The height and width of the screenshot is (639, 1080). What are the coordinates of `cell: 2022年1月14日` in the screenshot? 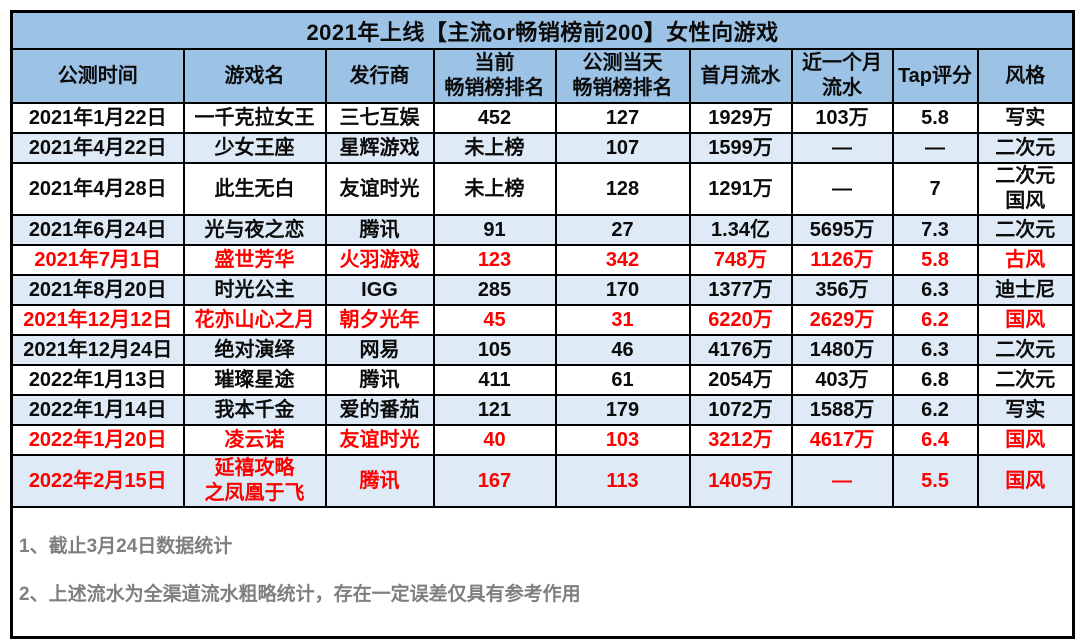 It's located at (97, 410).